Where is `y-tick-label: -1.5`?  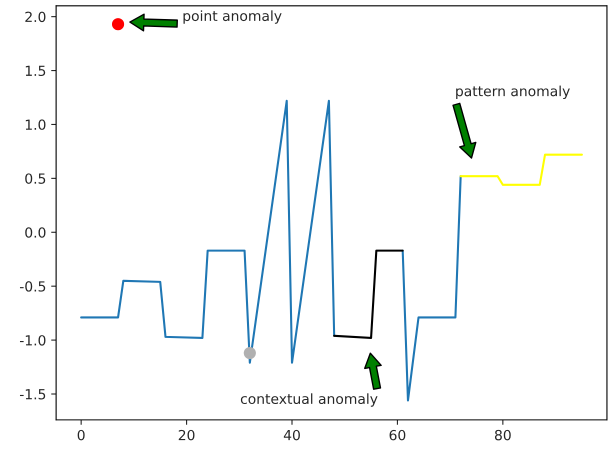
y-tick-label: -1.5 is located at coordinates (33, 394).